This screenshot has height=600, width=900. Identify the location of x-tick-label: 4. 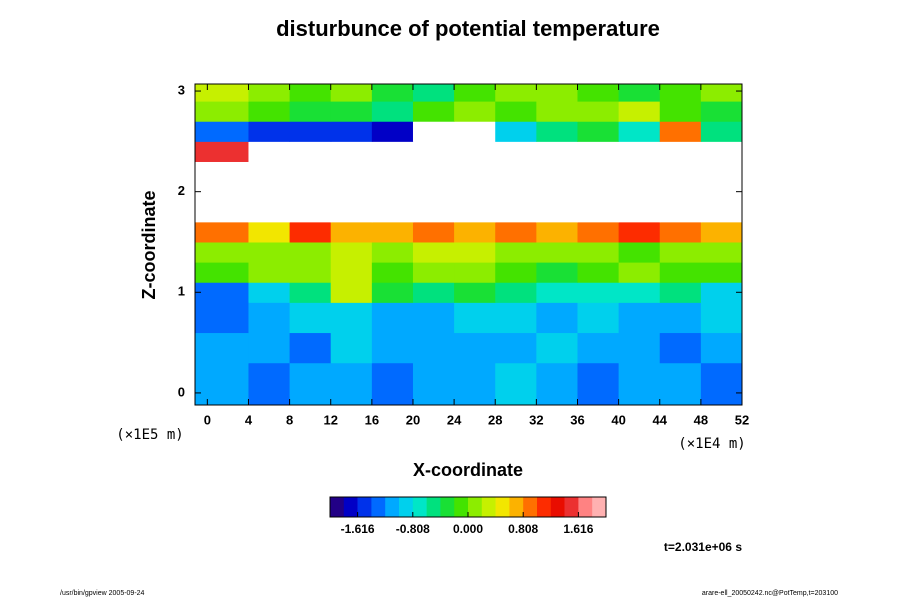
(249, 419).